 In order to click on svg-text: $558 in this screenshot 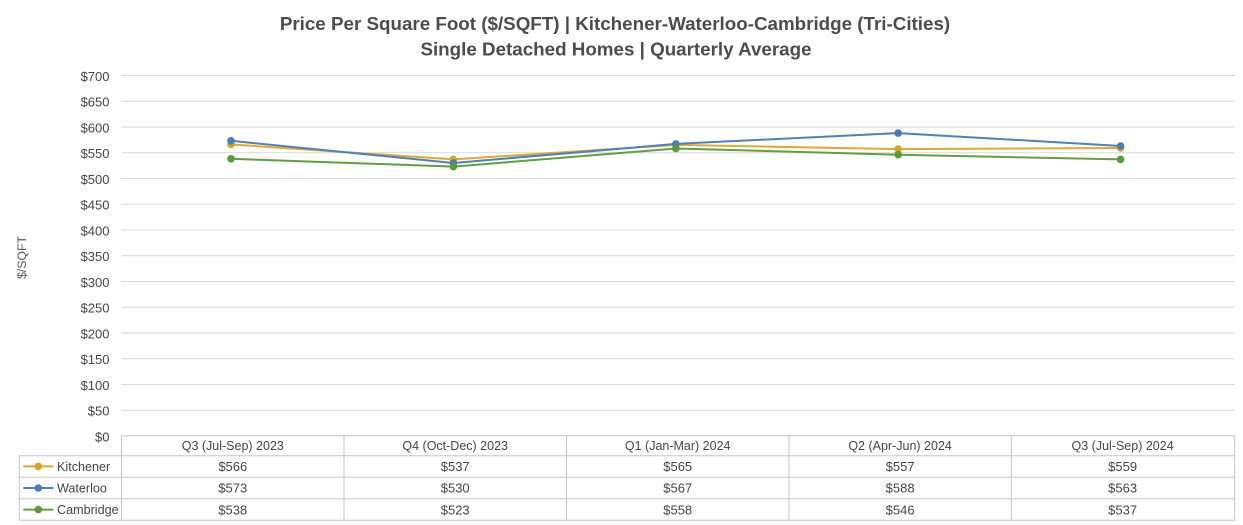, I will do `click(677, 509)`.